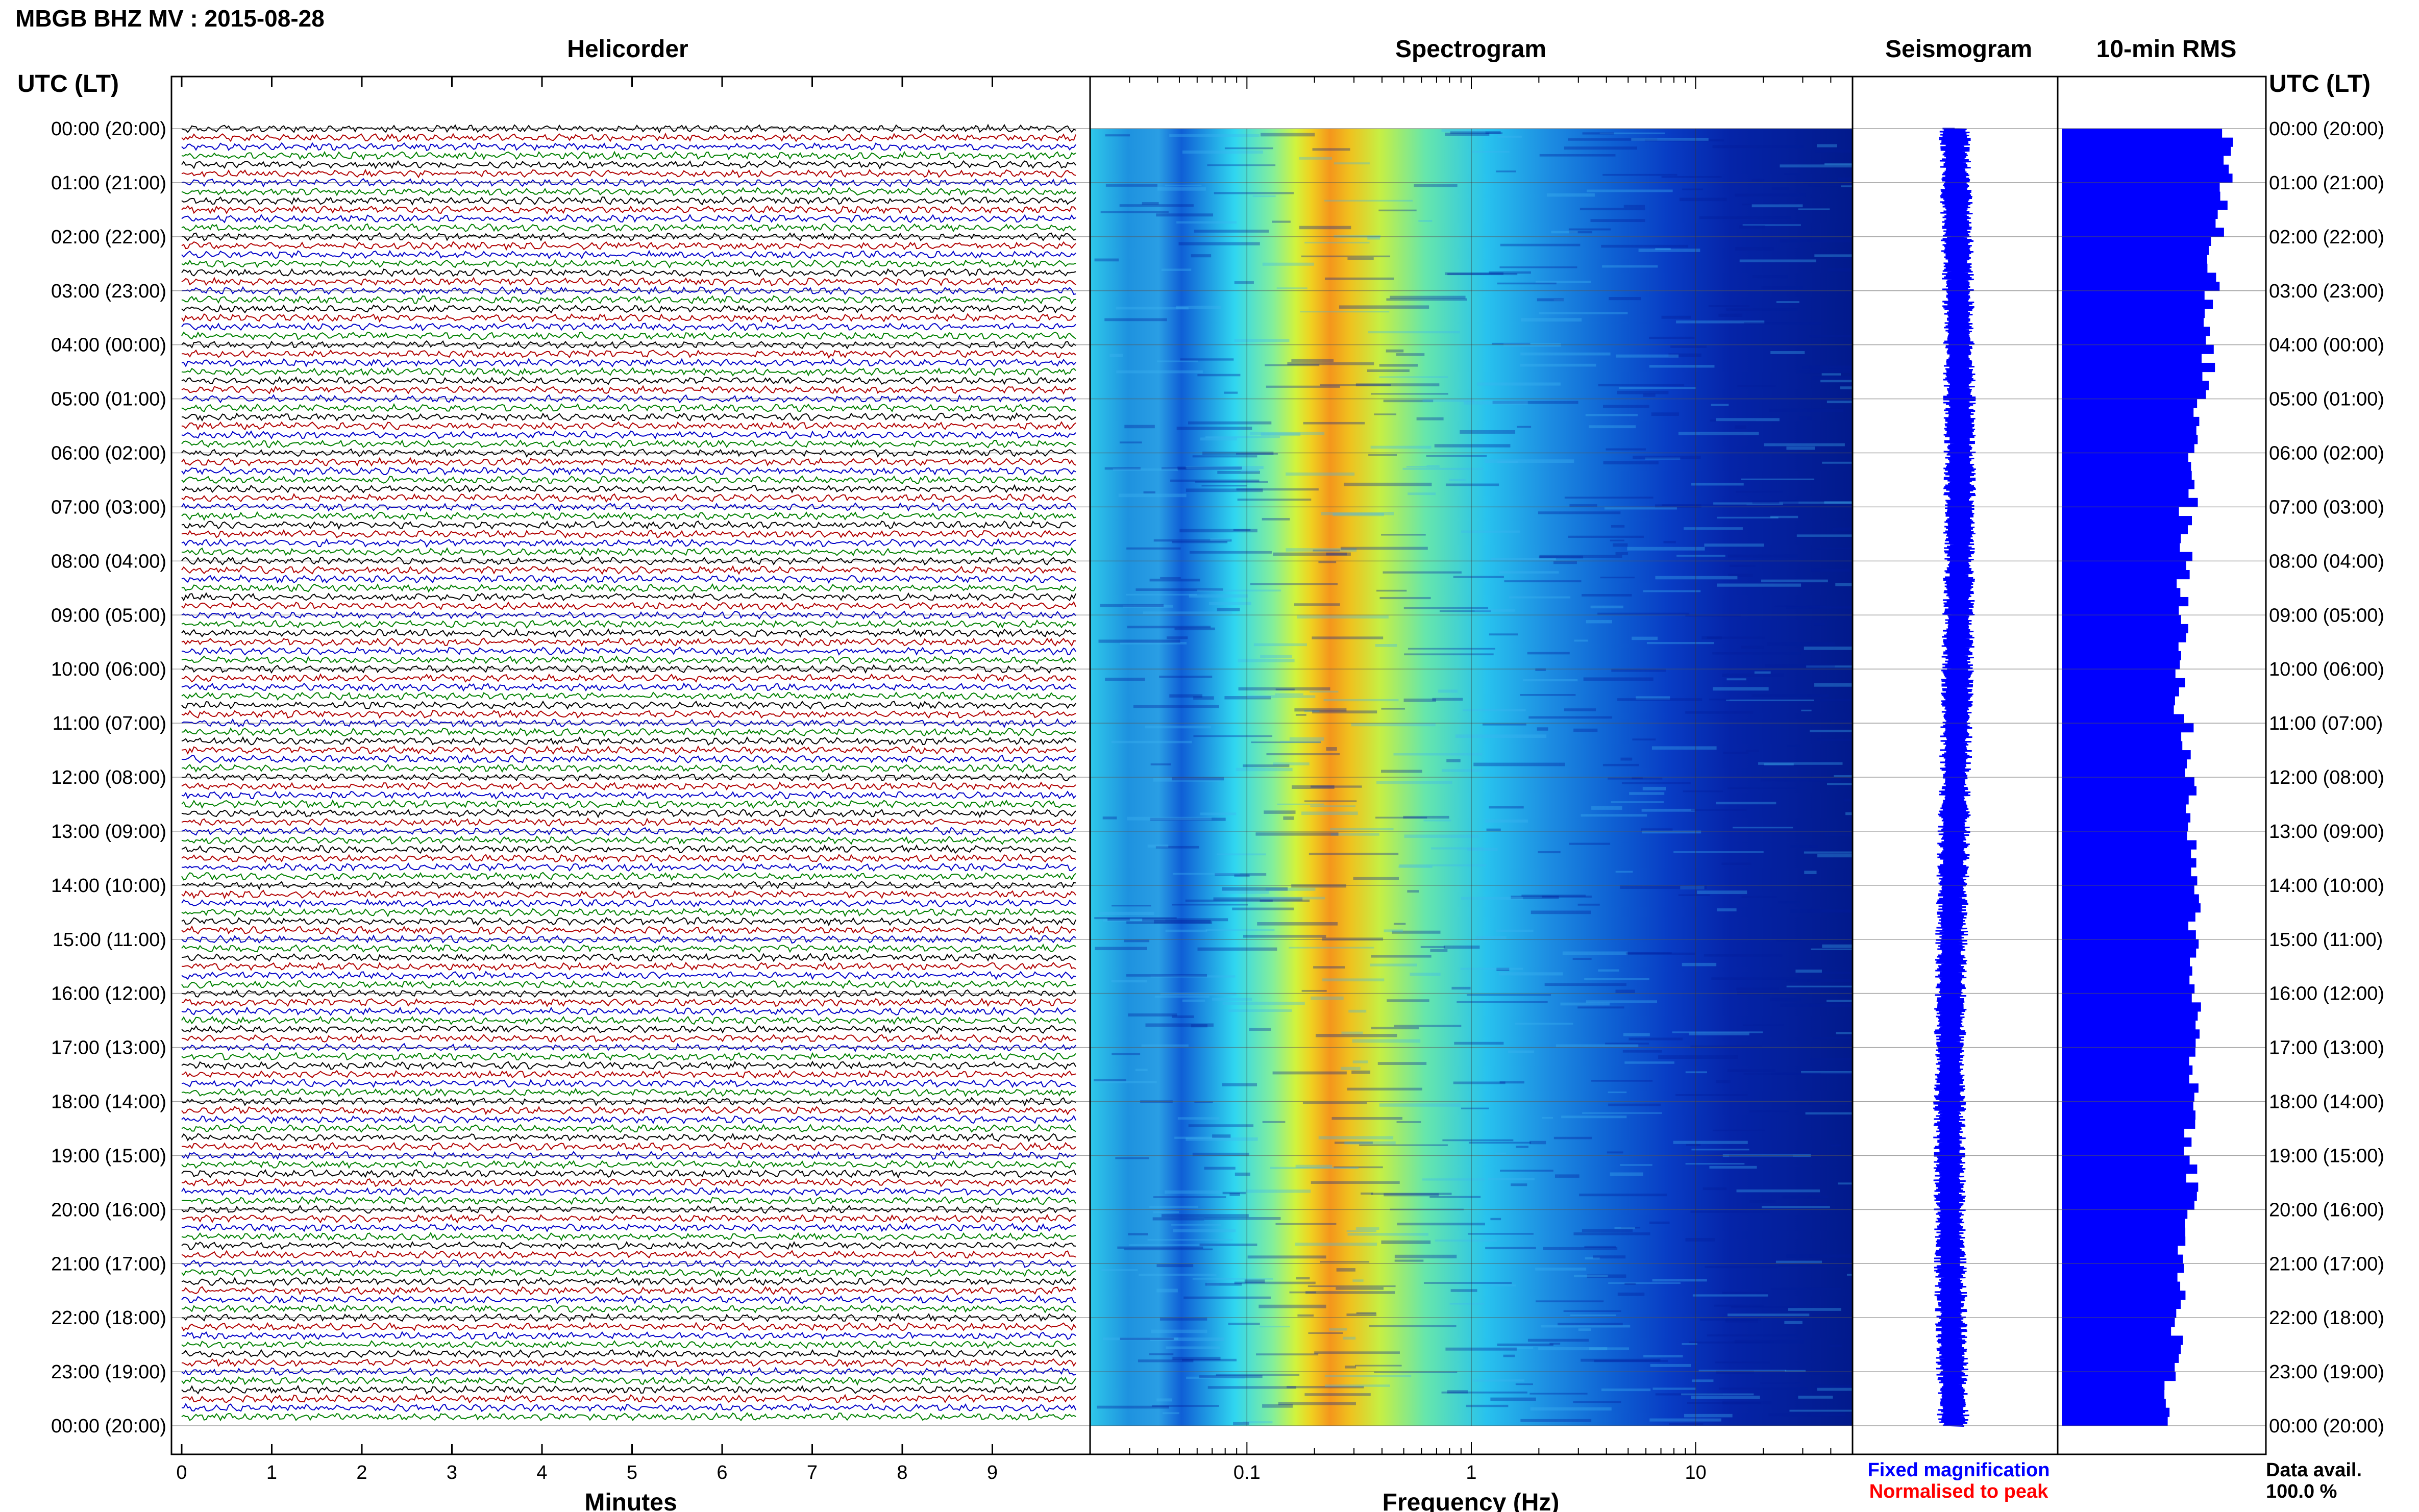 The image size is (2419, 1512). Describe the element at coordinates (2326, 183) in the screenshot. I see `time-label-right: 01:00 (21:00)` at that location.